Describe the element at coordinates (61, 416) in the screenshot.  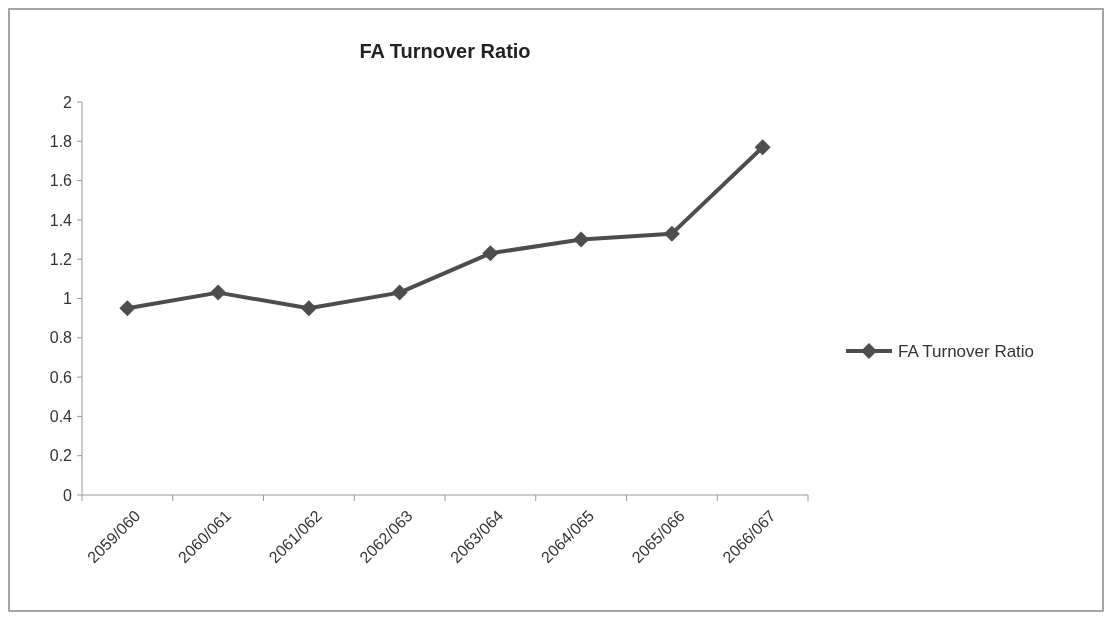
I see `y-tick-label: 0.4` at that location.